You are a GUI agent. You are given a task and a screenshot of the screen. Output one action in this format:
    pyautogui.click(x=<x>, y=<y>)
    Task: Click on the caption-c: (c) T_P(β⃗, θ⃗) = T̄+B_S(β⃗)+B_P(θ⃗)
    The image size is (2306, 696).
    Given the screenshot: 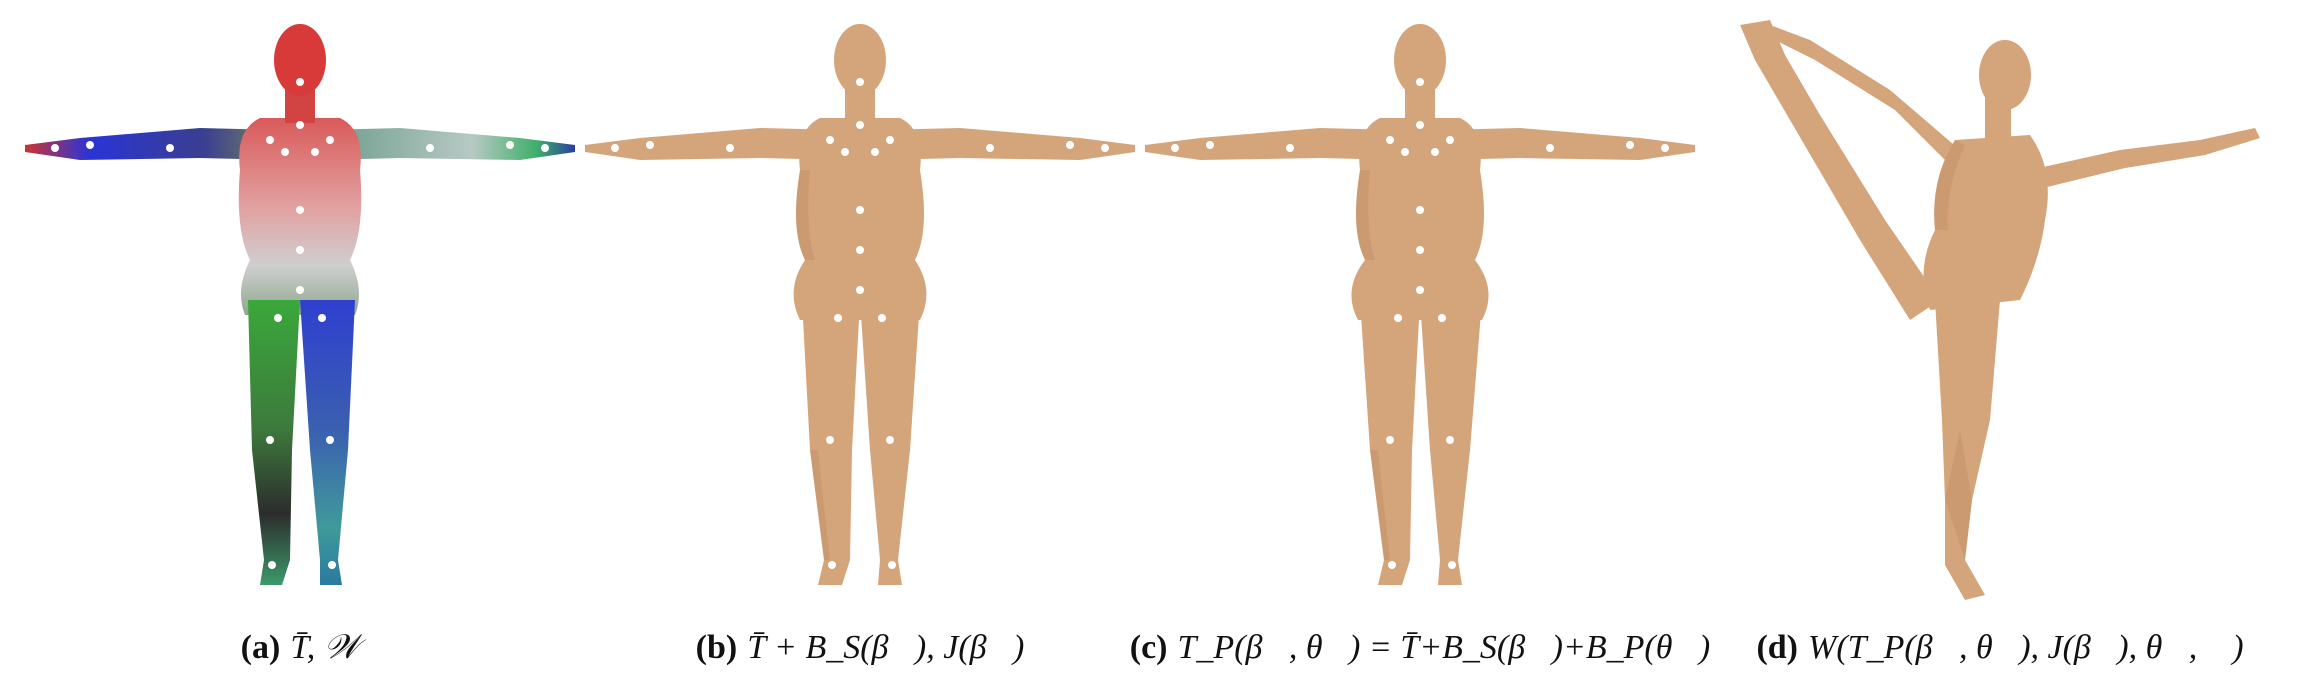 What is the action you would take?
    pyautogui.click(x=1420, y=648)
    